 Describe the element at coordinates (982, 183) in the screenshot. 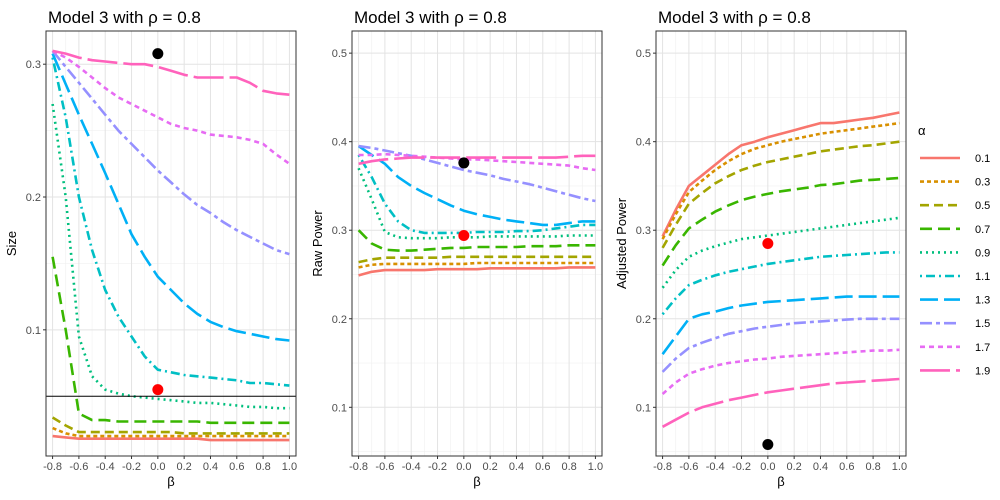

I see `legend-label: 0.3` at that location.